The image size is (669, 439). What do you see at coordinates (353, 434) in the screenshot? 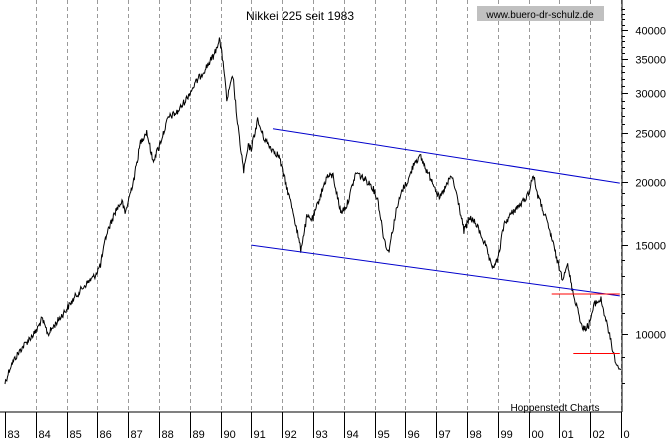
I see `x-tick-label: 94` at bounding box center [353, 434].